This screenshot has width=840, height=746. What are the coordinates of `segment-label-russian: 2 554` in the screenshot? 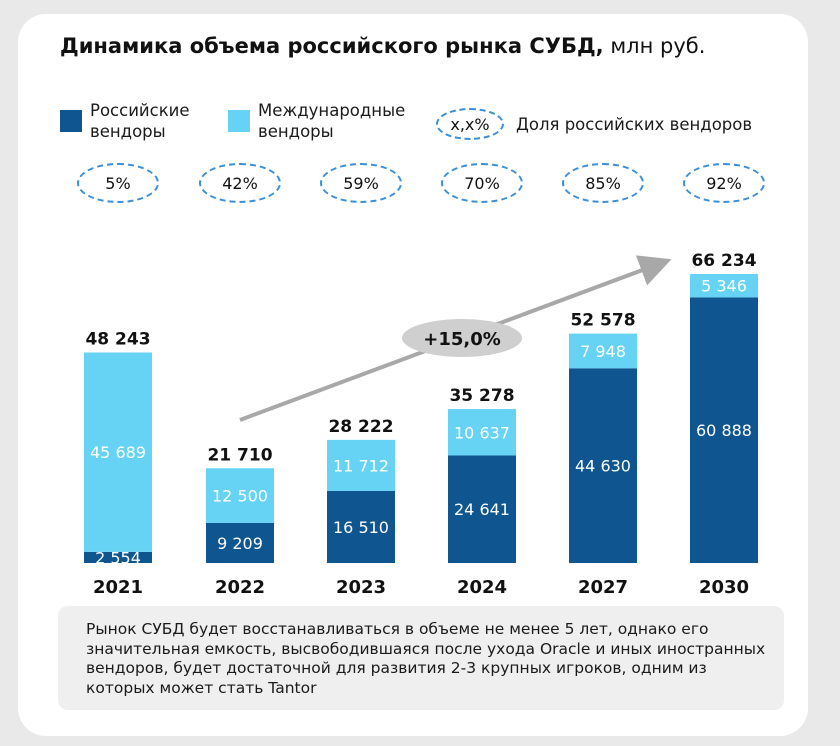 It's located at (118, 557).